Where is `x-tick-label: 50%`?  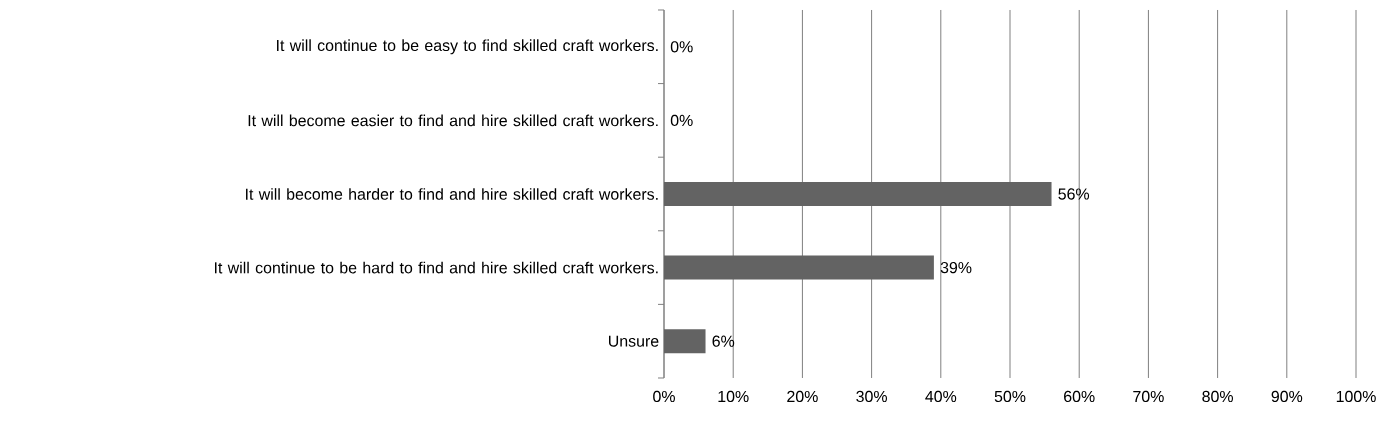
x-tick-label: 50% is located at coordinates (1010, 396).